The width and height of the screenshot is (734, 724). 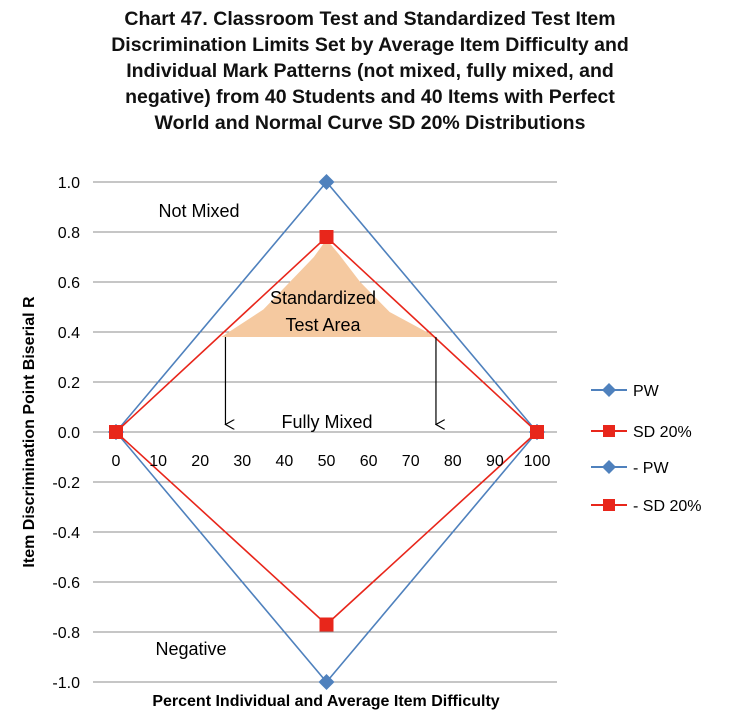 I want to click on x-tick-label: 10, so click(x=158, y=461).